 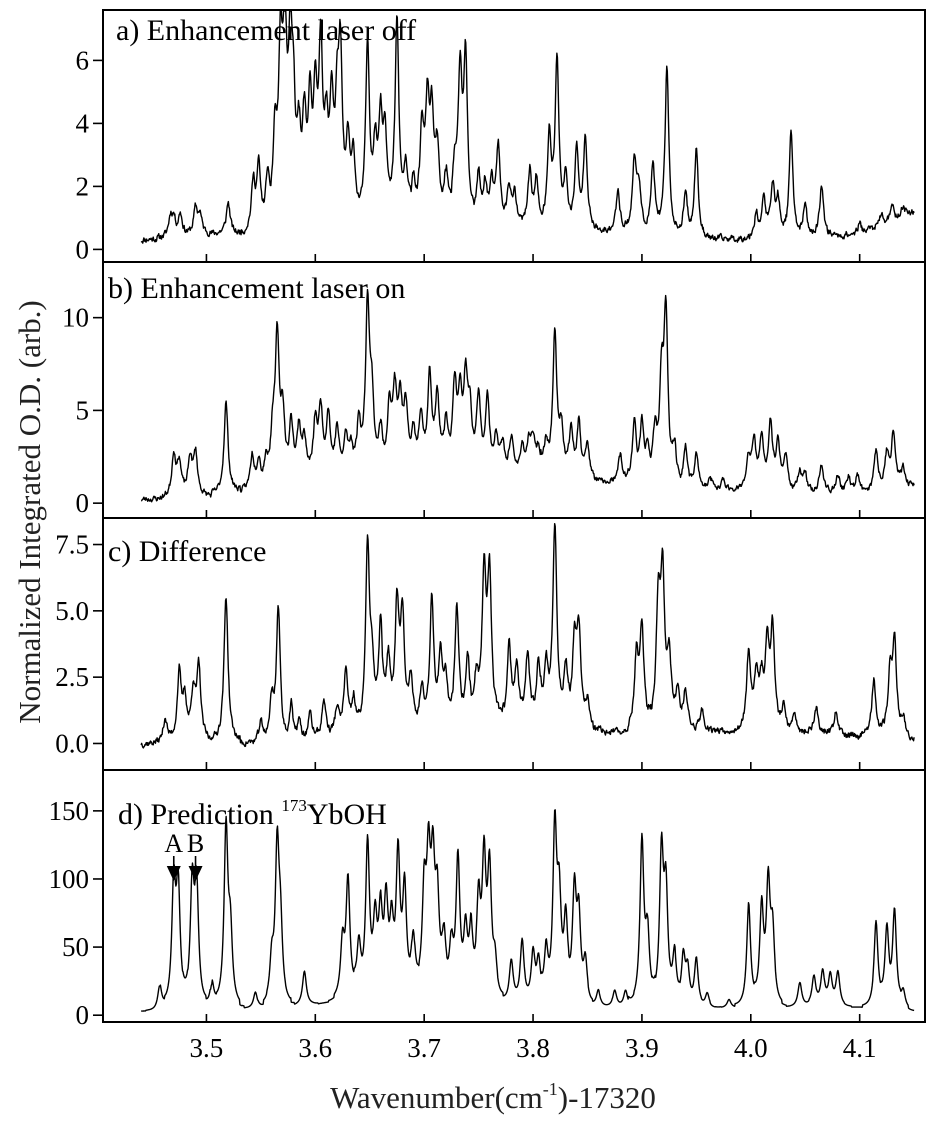 What do you see at coordinates (751, 1048) in the screenshot?
I see `x-tick-label-4.0: 4.0` at bounding box center [751, 1048].